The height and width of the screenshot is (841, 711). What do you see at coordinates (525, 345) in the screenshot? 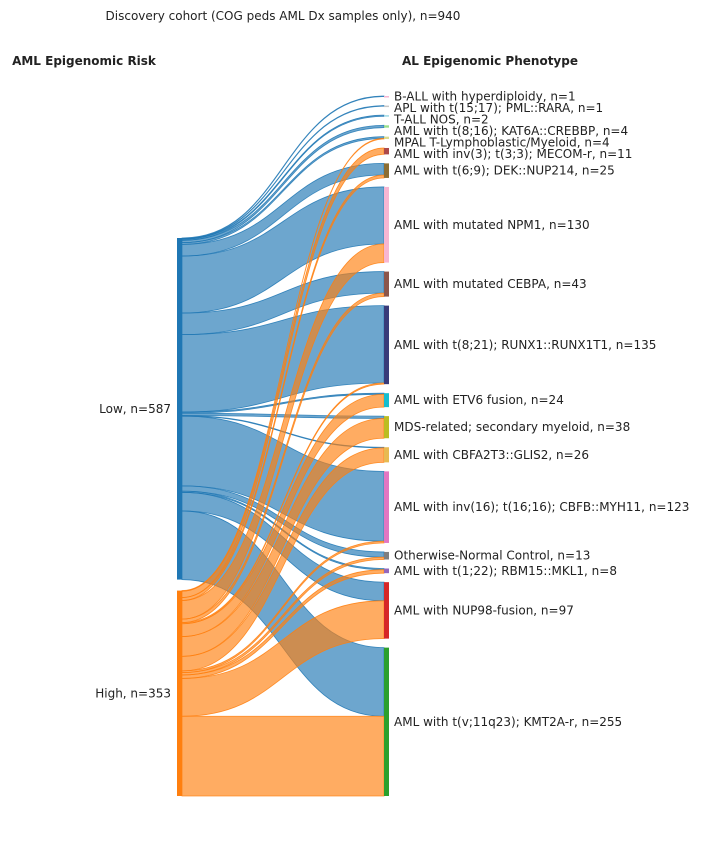
I see `target-label-aml-with-t-8-21-runx1-runx1t1: AML with t(8;21); RUNX1::RUNX1T1, n=135` at bounding box center [525, 345].